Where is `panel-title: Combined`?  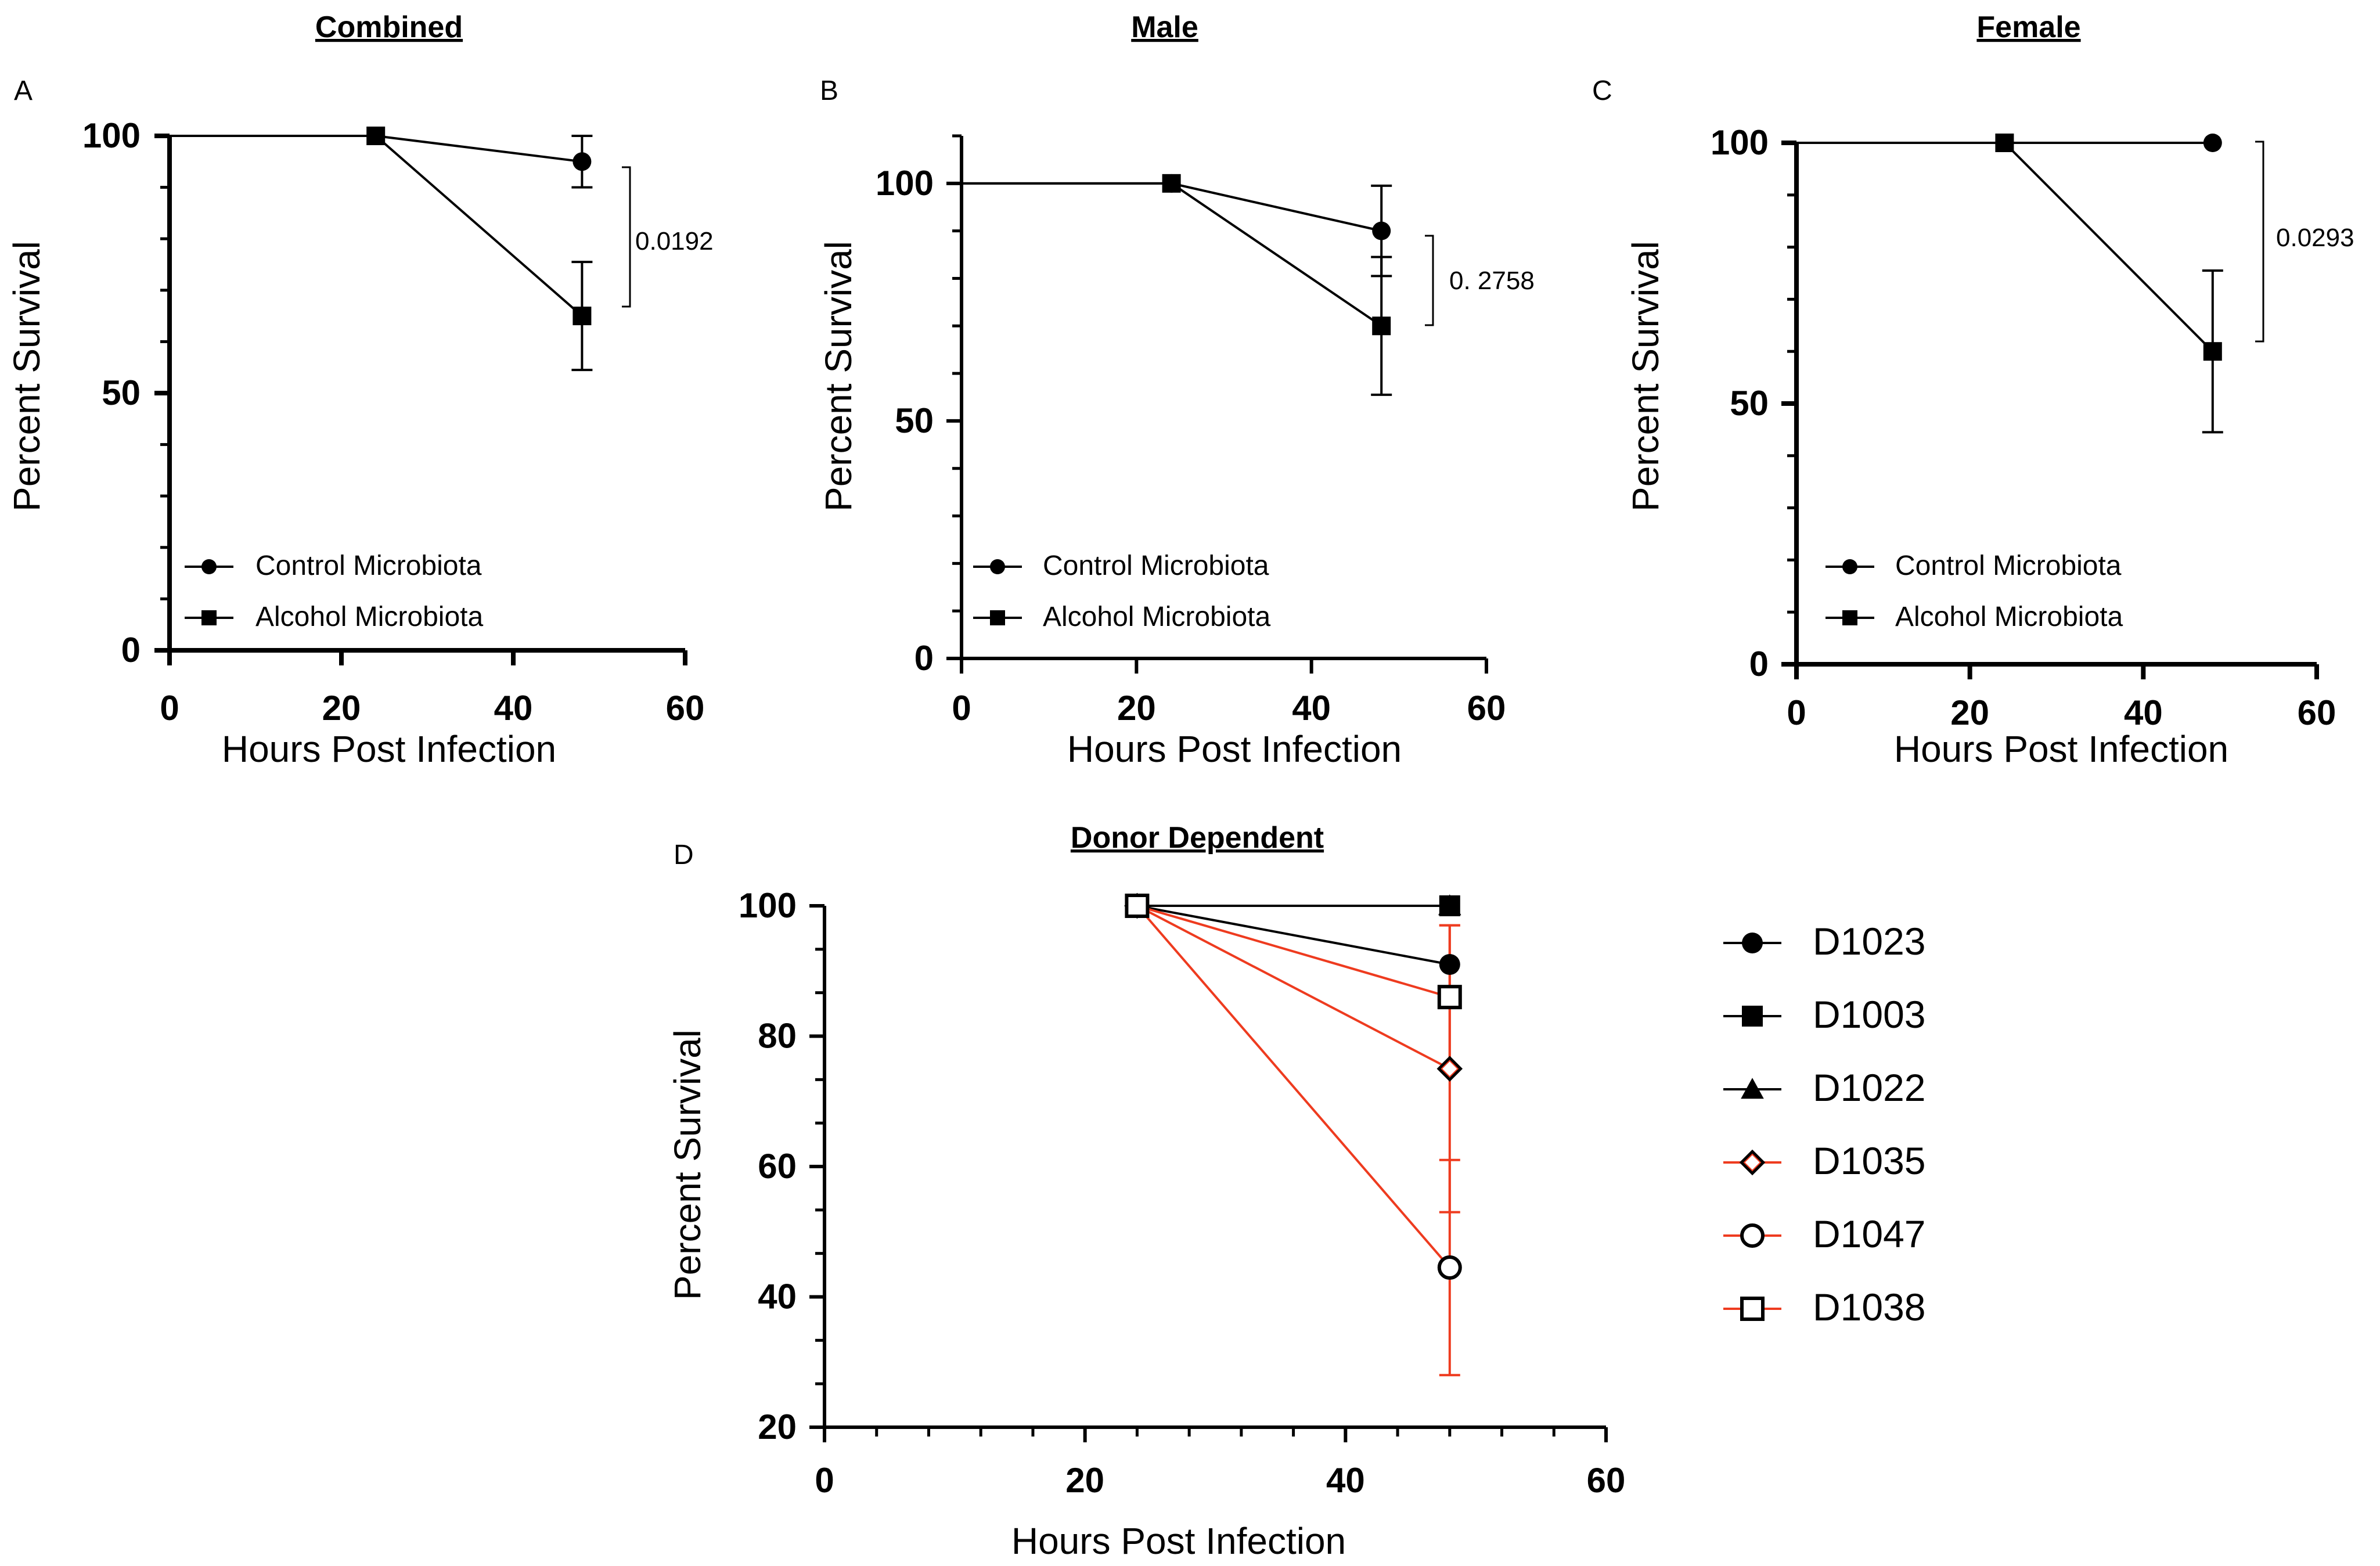 panel-title: Combined is located at coordinates (389, 27).